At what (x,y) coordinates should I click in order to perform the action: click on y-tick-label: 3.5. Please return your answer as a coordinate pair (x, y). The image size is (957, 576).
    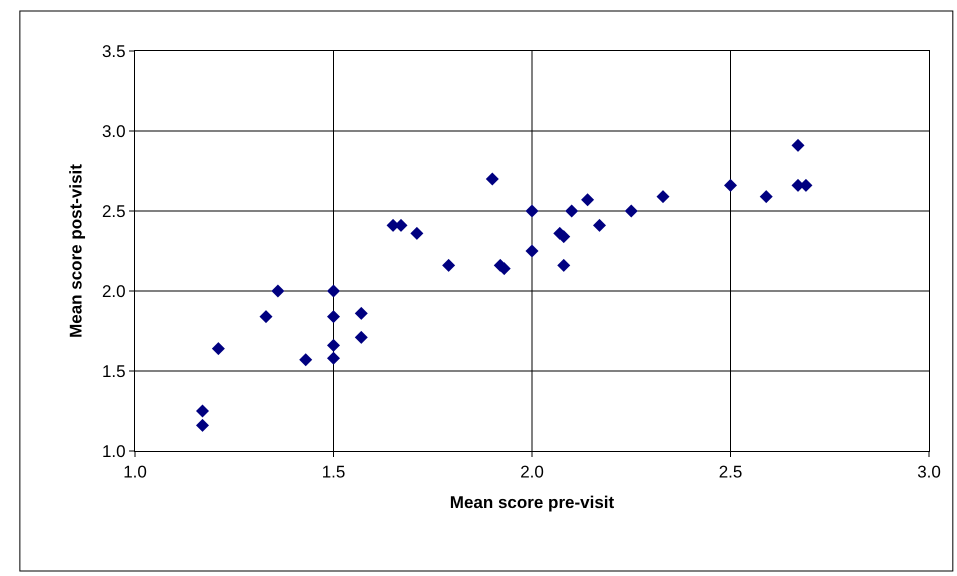
    Looking at the image, I should click on (114, 51).